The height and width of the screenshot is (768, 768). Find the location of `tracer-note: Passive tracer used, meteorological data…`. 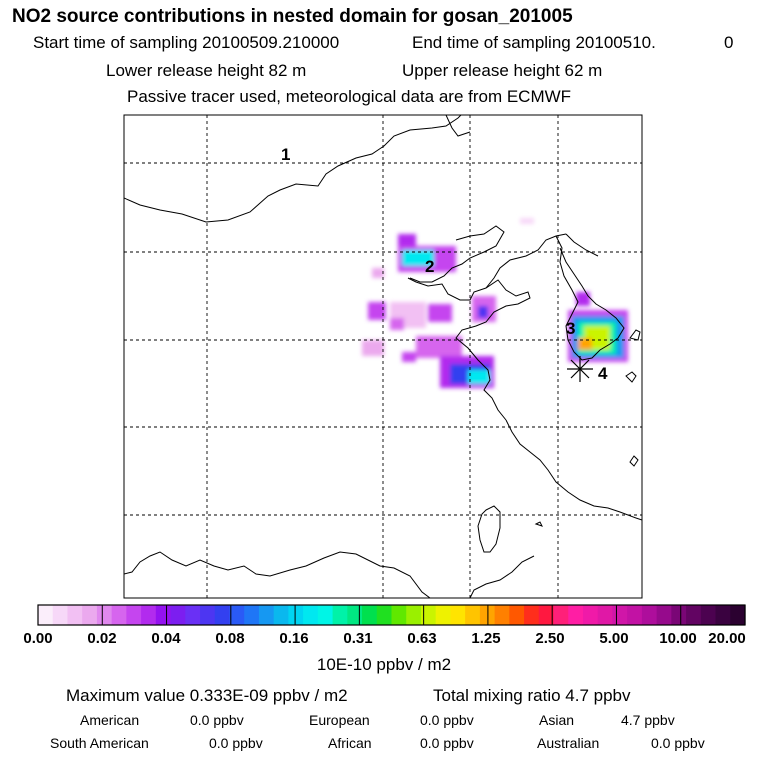

tracer-note: Passive tracer used, meteorological data… is located at coordinates (349, 96).